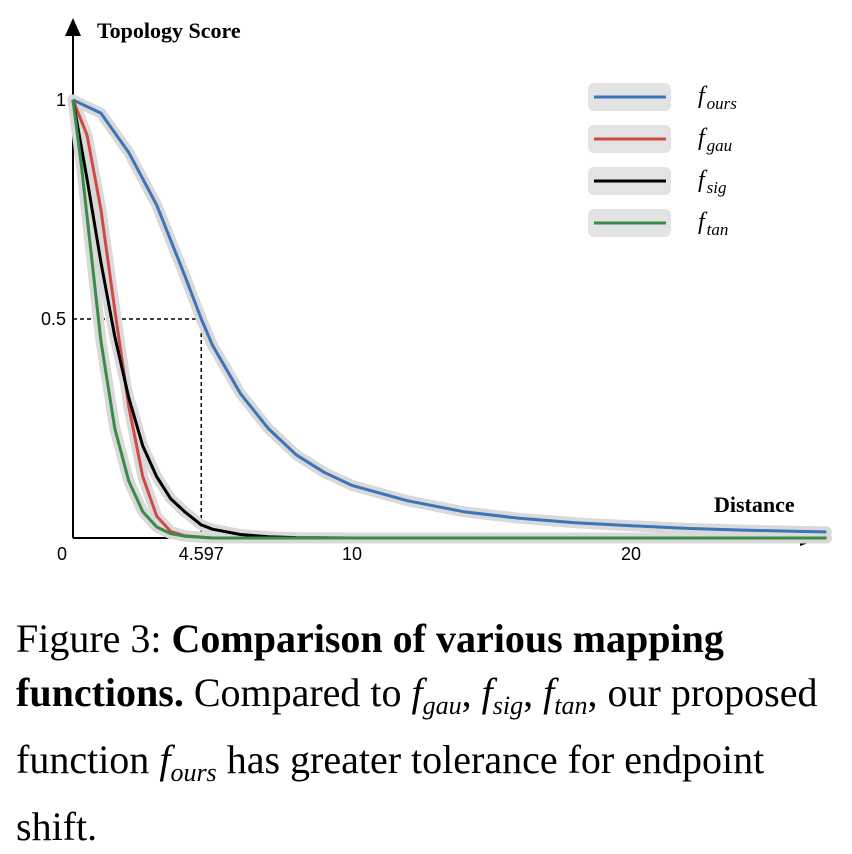 This screenshot has width=852, height=854. I want to click on y-axis-arrow, so click(73, 27).